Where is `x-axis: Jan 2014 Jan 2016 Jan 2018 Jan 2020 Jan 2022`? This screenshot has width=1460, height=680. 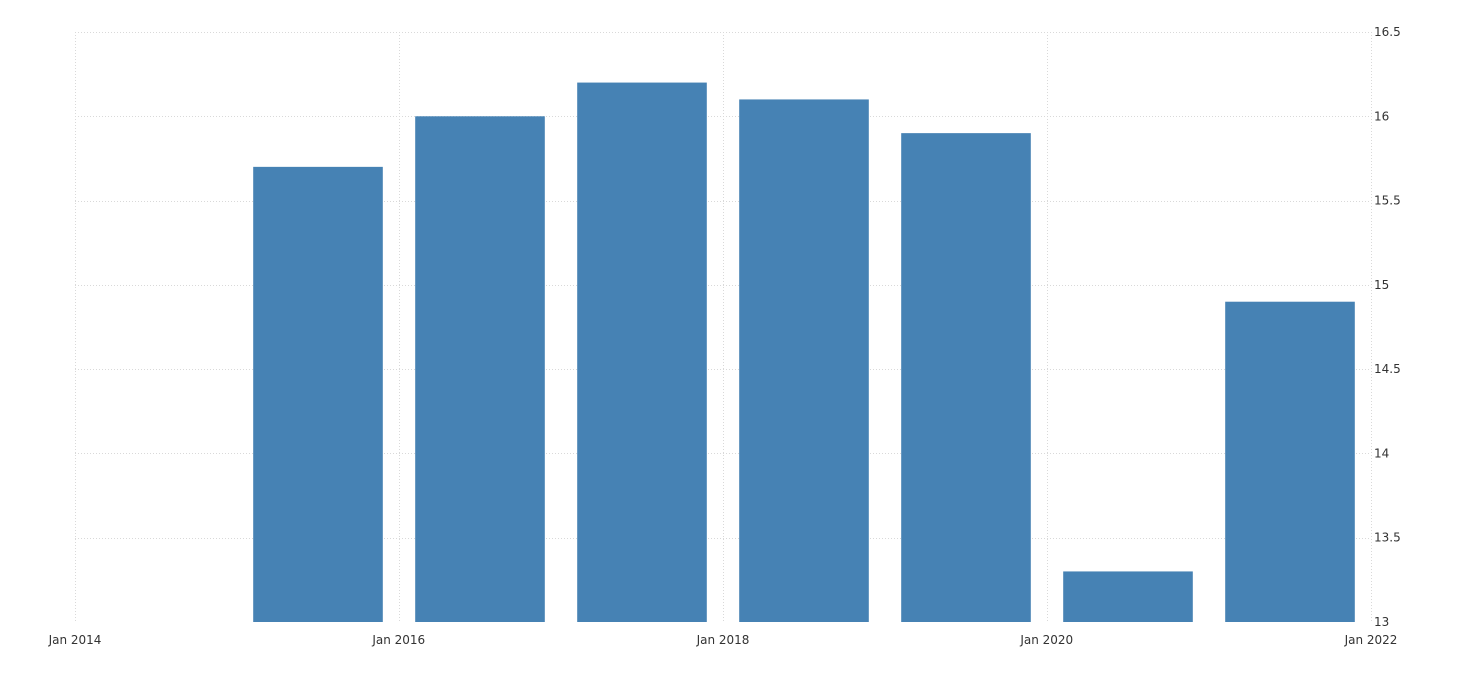 x-axis: Jan 2014 Jan 2016 Jan 2018 Jan 2020 Jan 2022 is located at coordinates (723, 640).